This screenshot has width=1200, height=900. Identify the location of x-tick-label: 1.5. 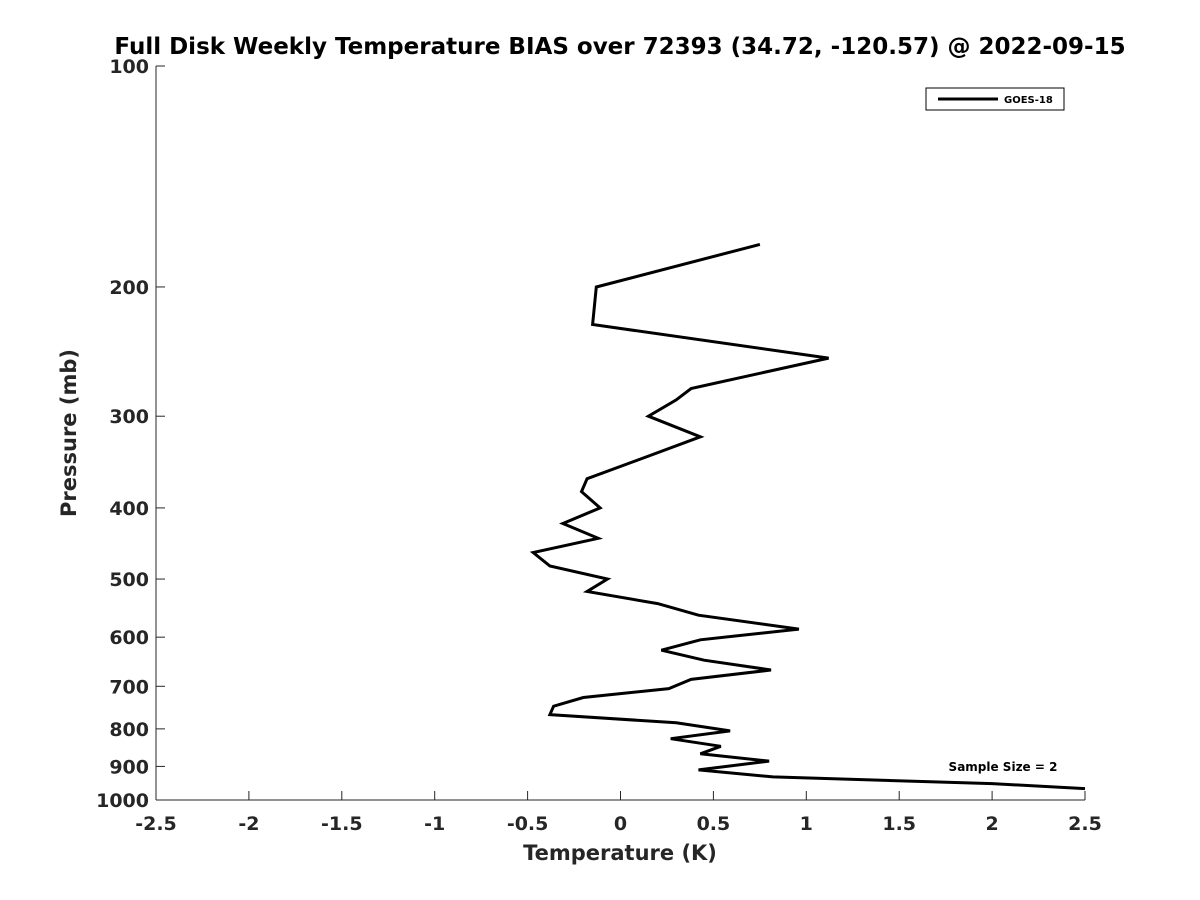
(899, 824).